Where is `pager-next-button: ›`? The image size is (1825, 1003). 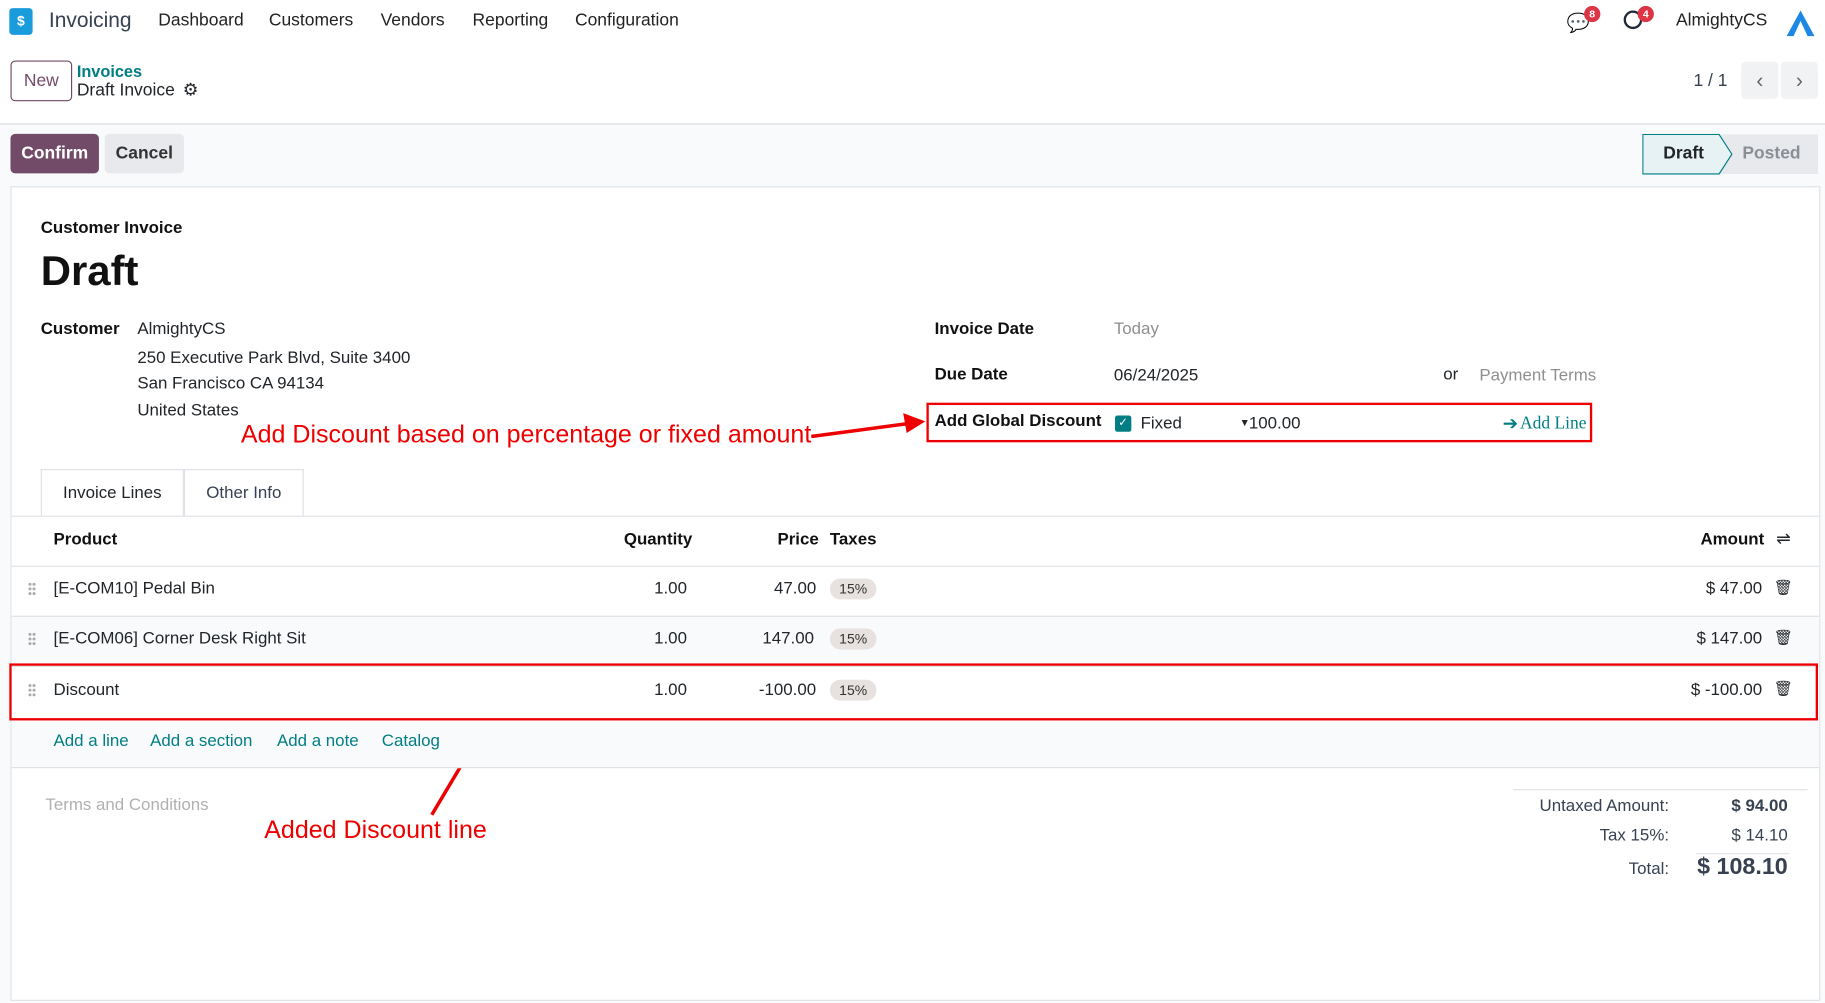
pager-next-button: › is located at coordinates (1799, 80).